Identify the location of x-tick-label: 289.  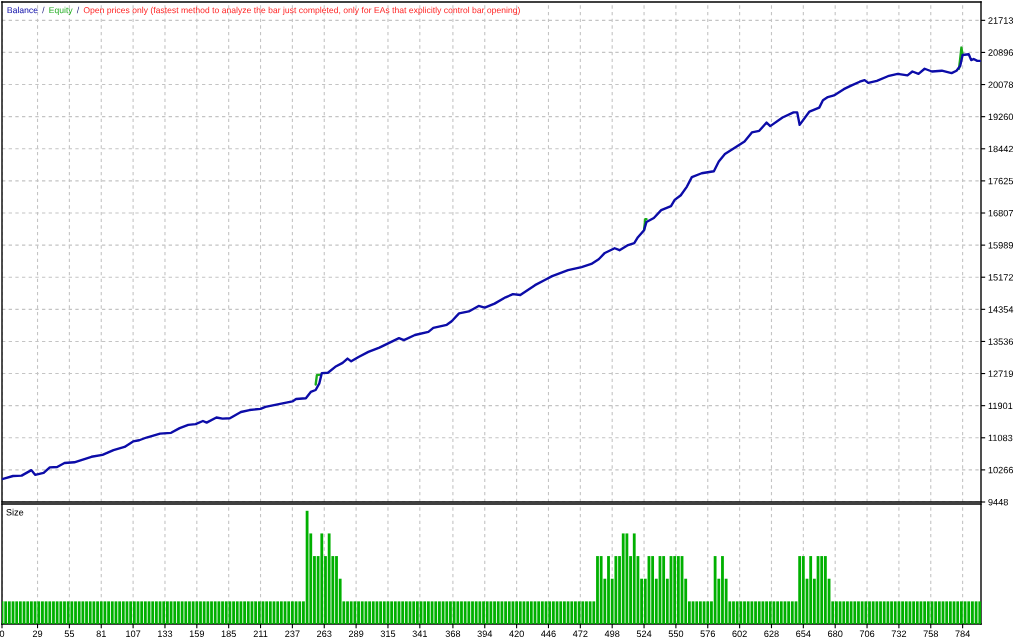
(356, 633).